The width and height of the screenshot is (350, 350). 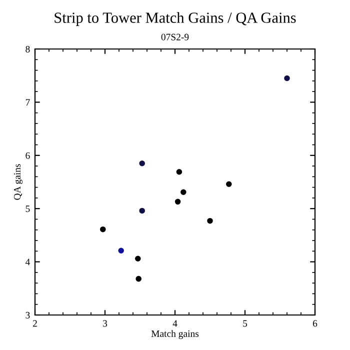 I want to click on x-axis-title: Match gains, so click(x=175, y=334).